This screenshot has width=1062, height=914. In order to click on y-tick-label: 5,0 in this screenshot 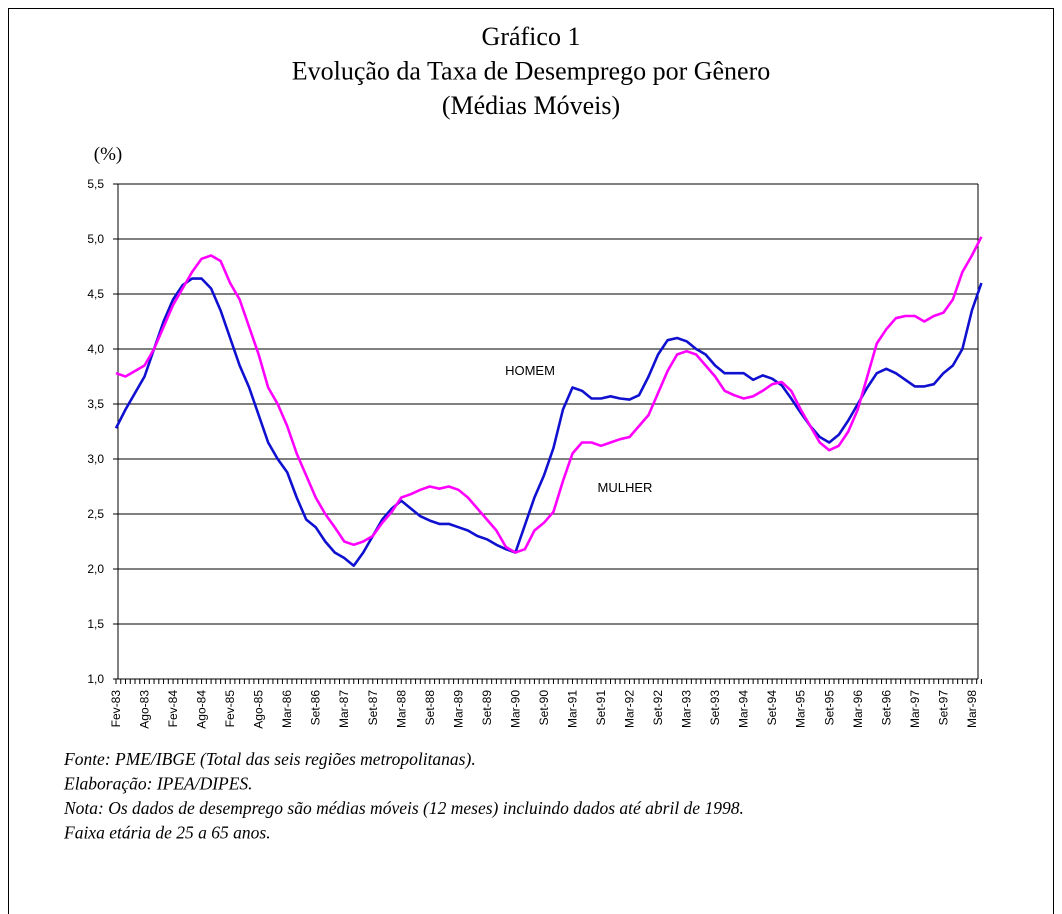, I will do `click(95, 239)`.